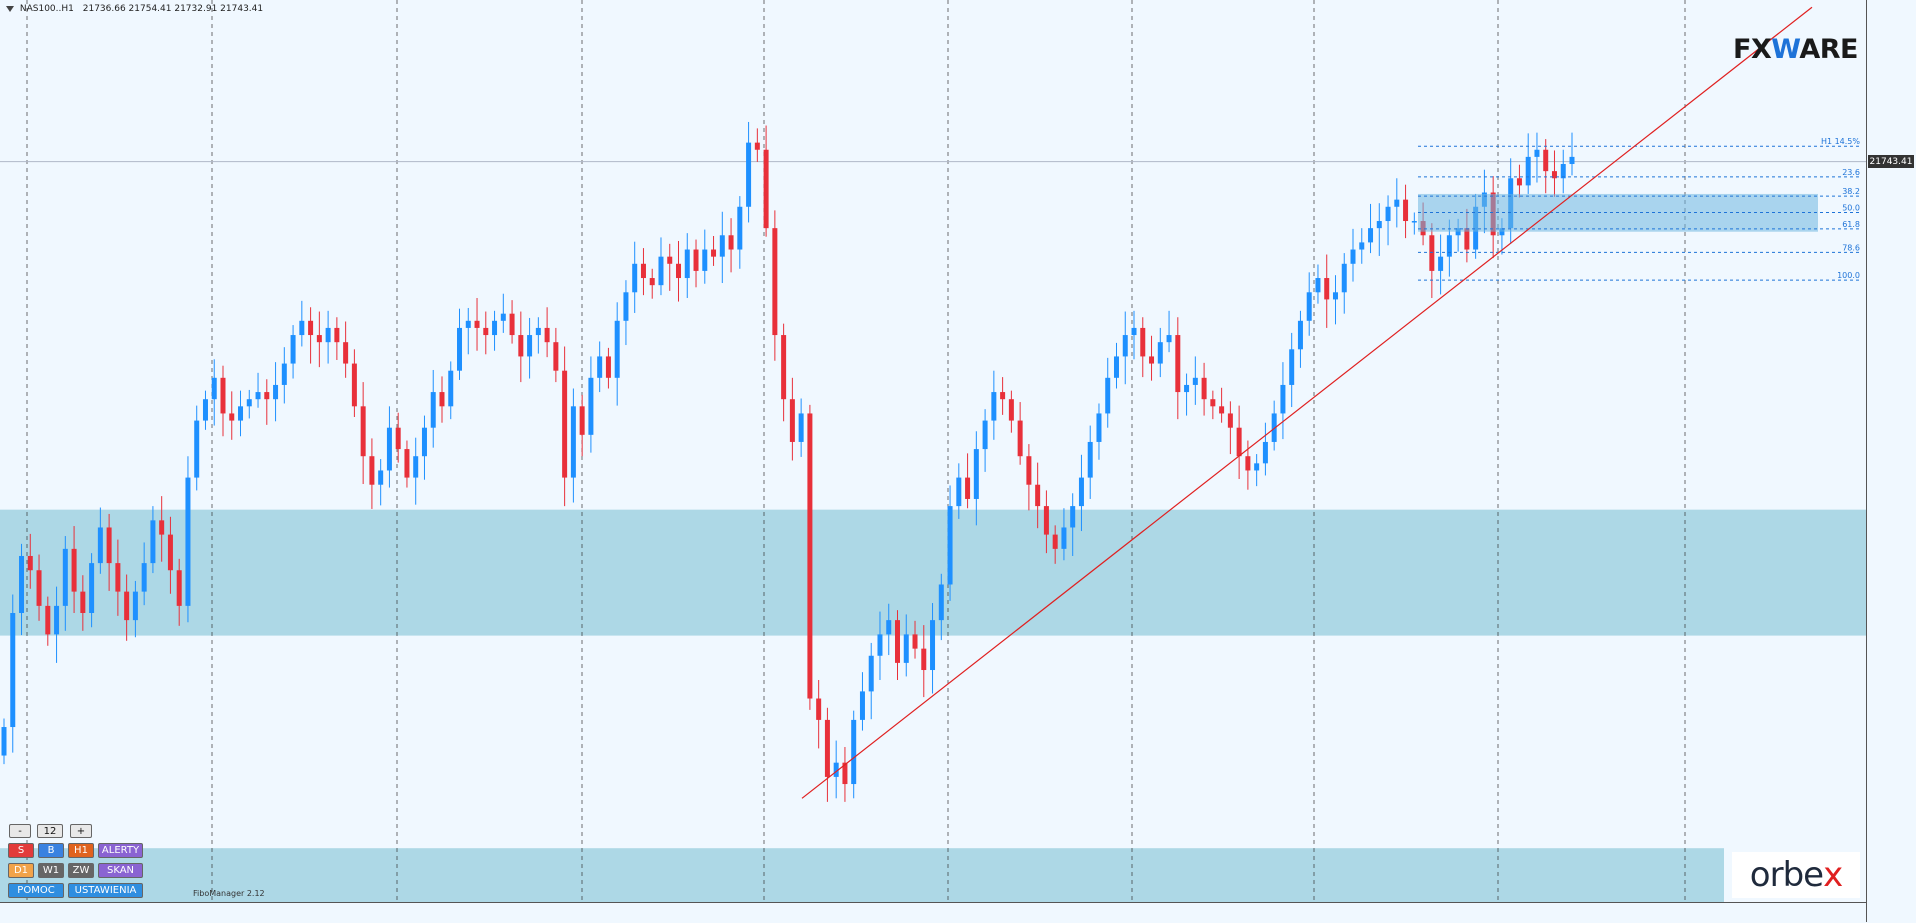  I want to click on count-field: 12, so click(50, 831).